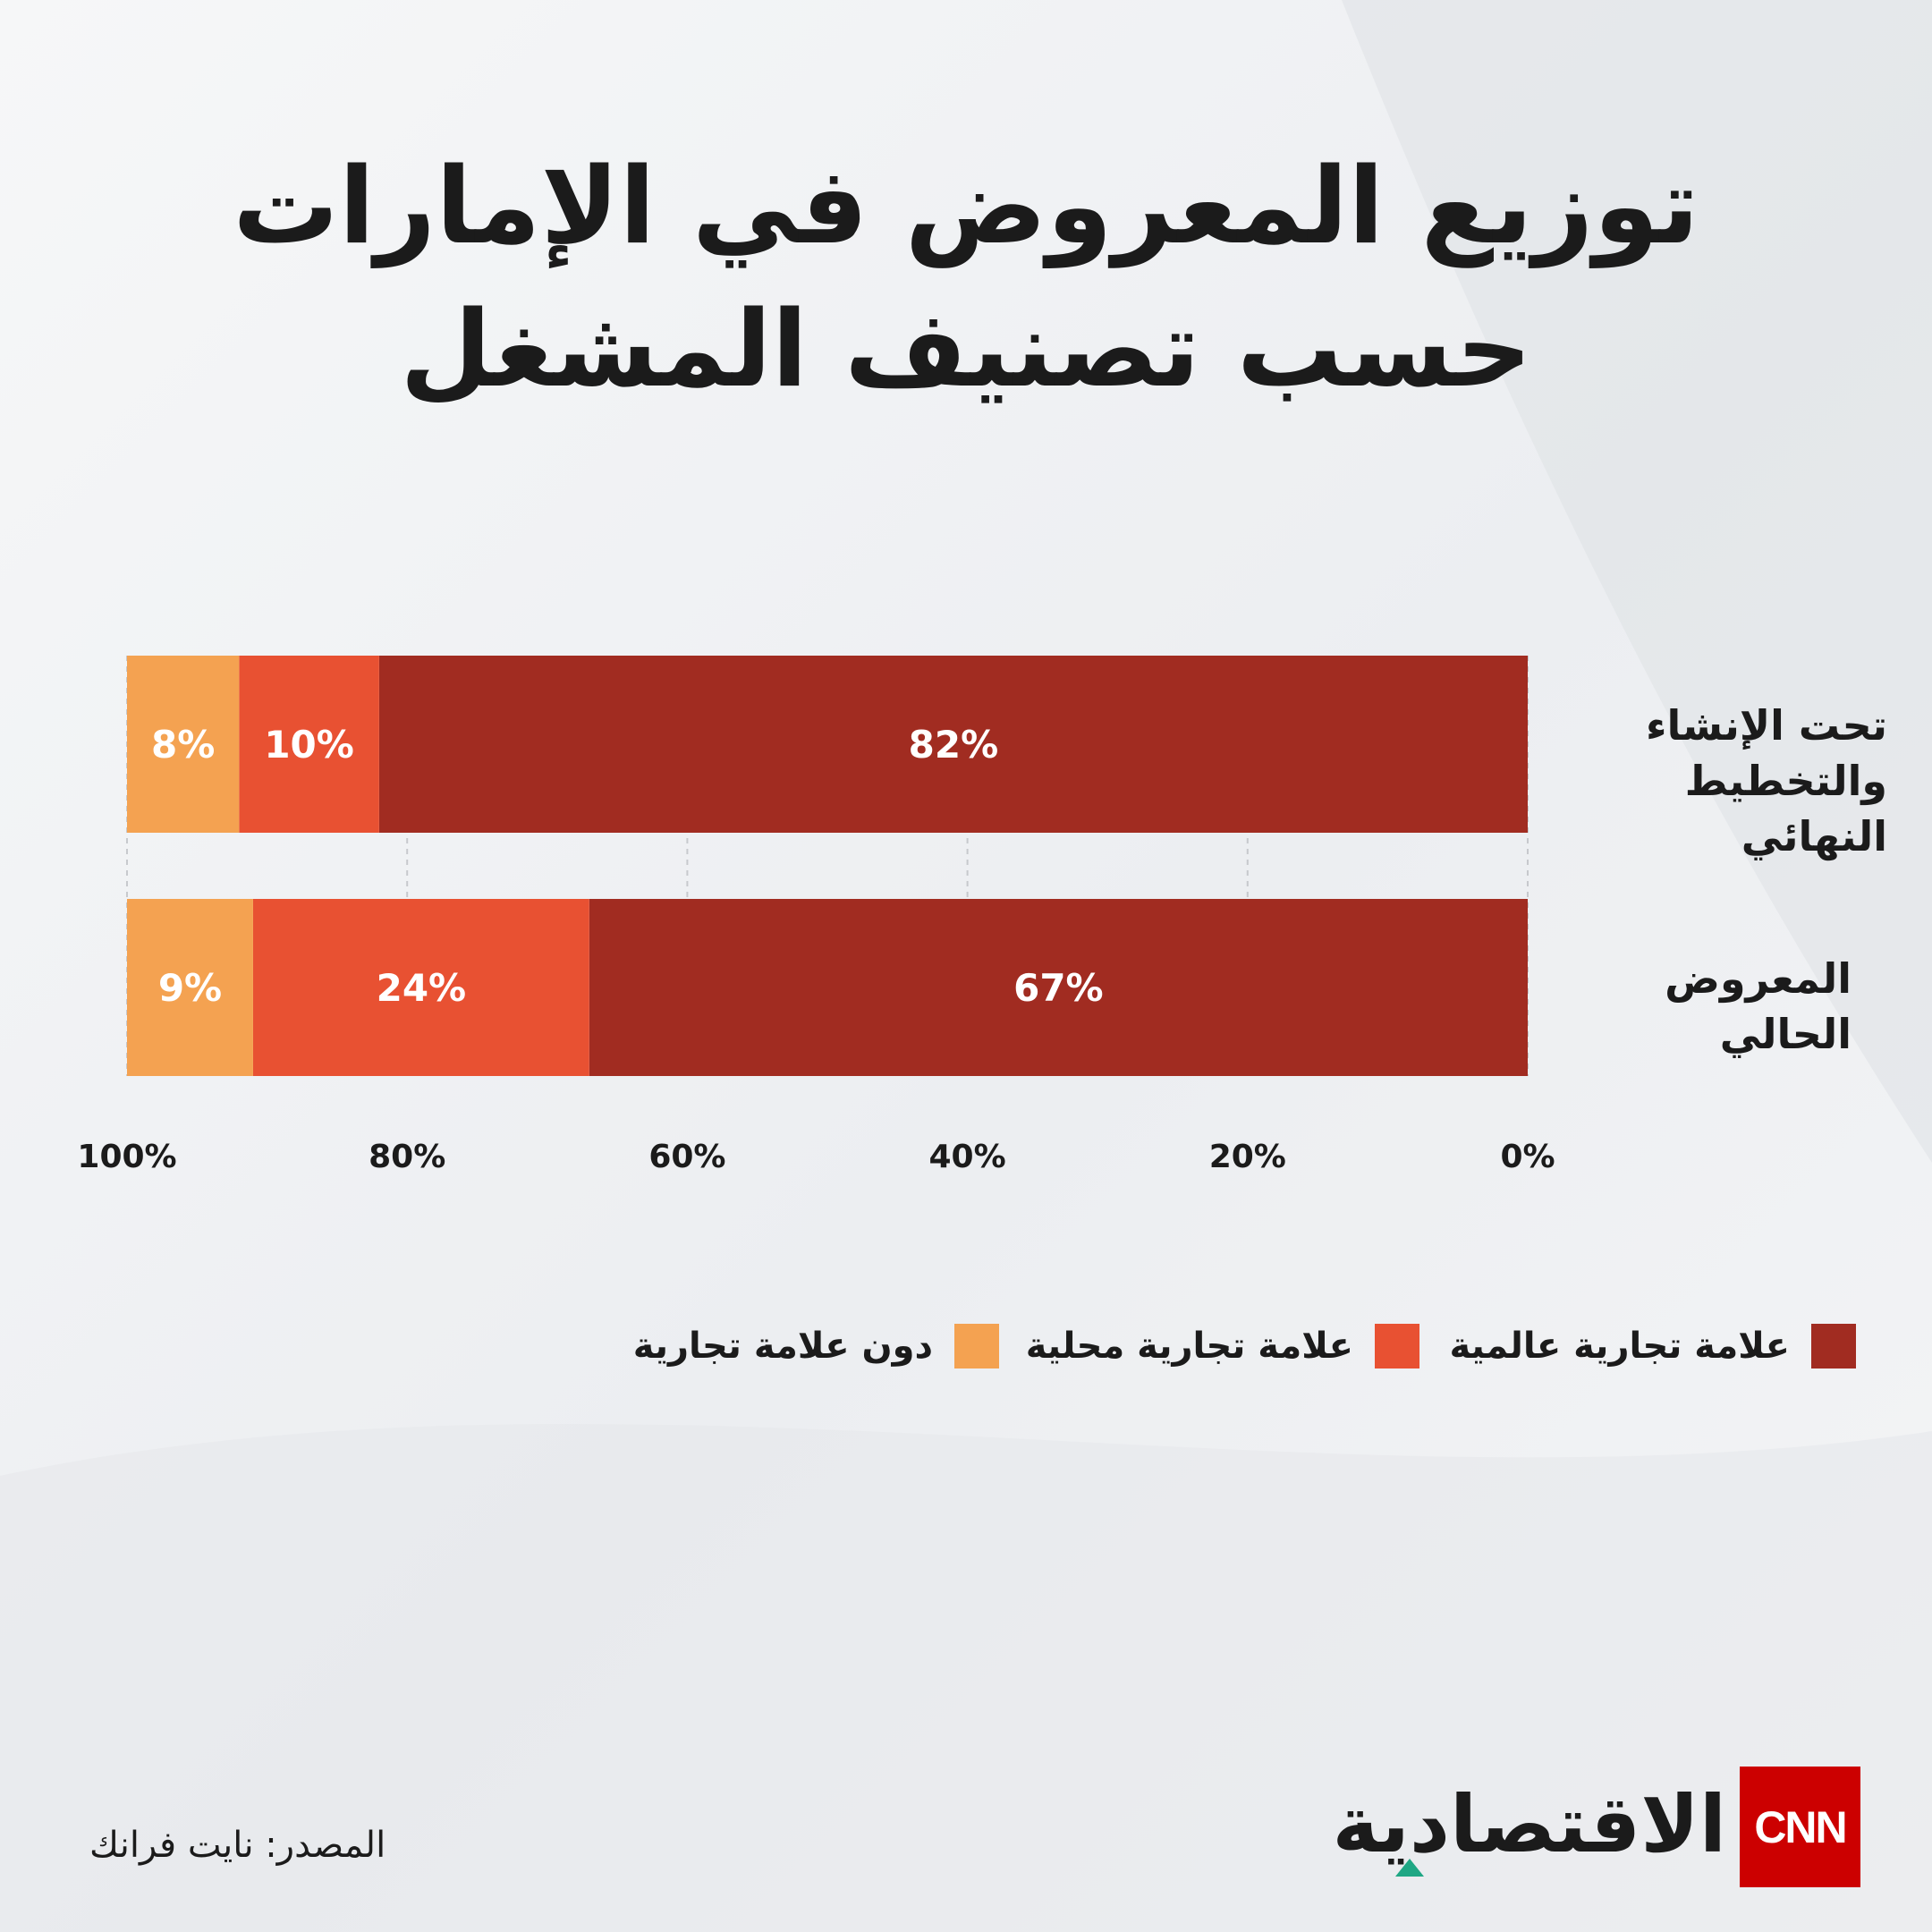 This screenshot has height=1932, width=1932. I want to click on legend-swatch-local-brand, so click(1397, 1346).